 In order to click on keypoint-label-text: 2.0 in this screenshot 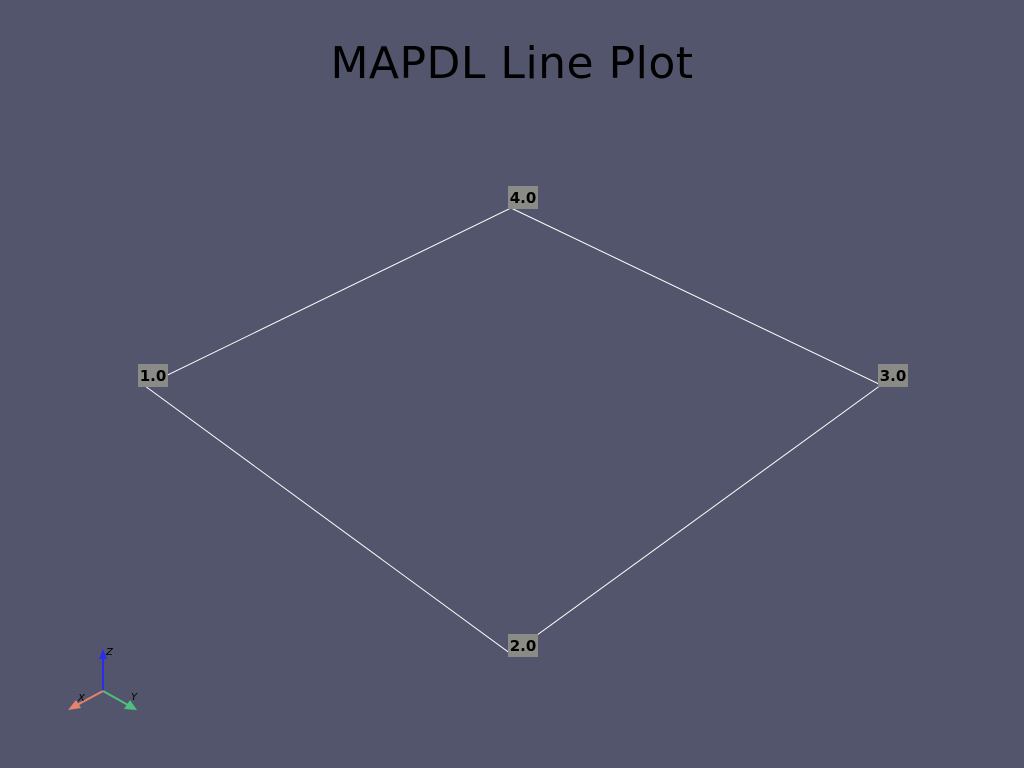, I will do `click(523, 646)`.